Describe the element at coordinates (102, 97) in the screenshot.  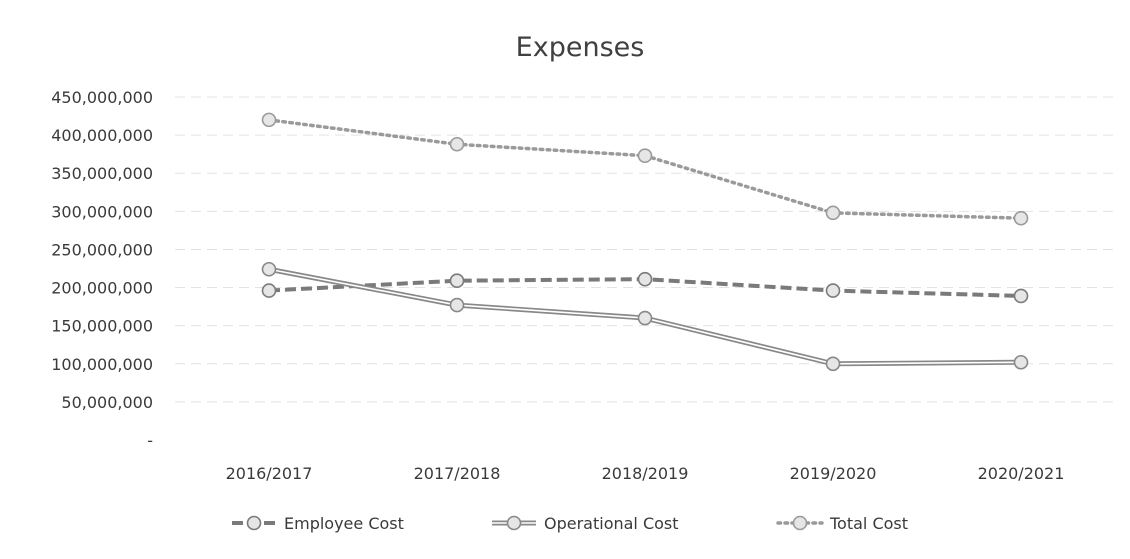
I see `y-tick-label: 450,000,000` at that location.